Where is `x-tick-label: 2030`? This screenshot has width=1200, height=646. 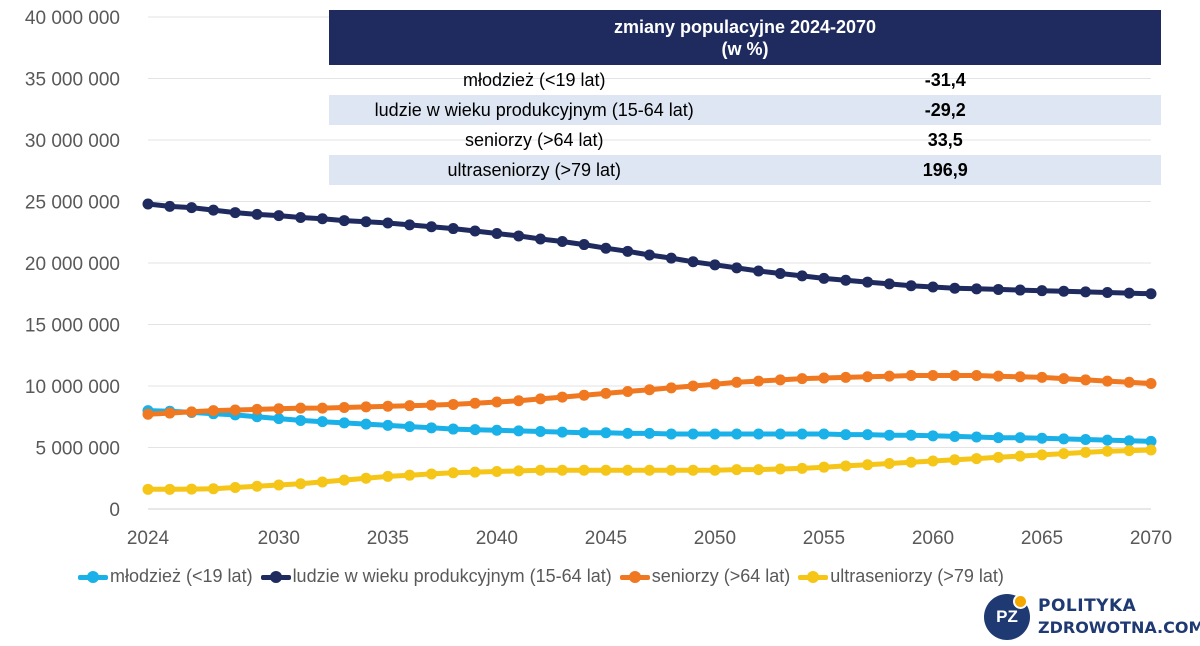
x-tick-label: 2030 is located at coordinates (279, 538).